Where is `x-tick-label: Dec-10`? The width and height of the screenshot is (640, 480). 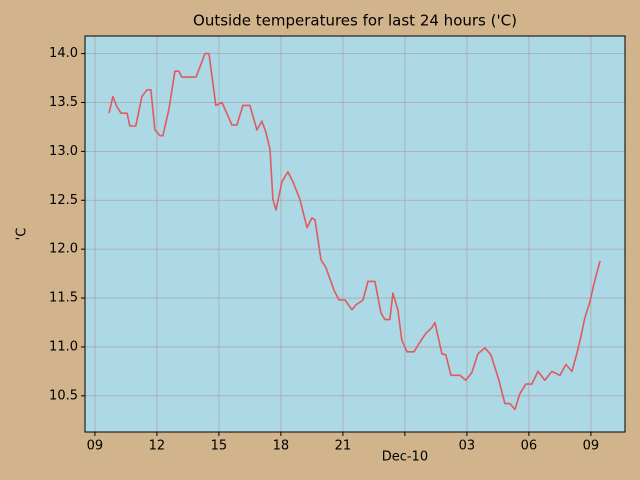 x-tick-label: Dec-10 is located at coordinates (405, 457).